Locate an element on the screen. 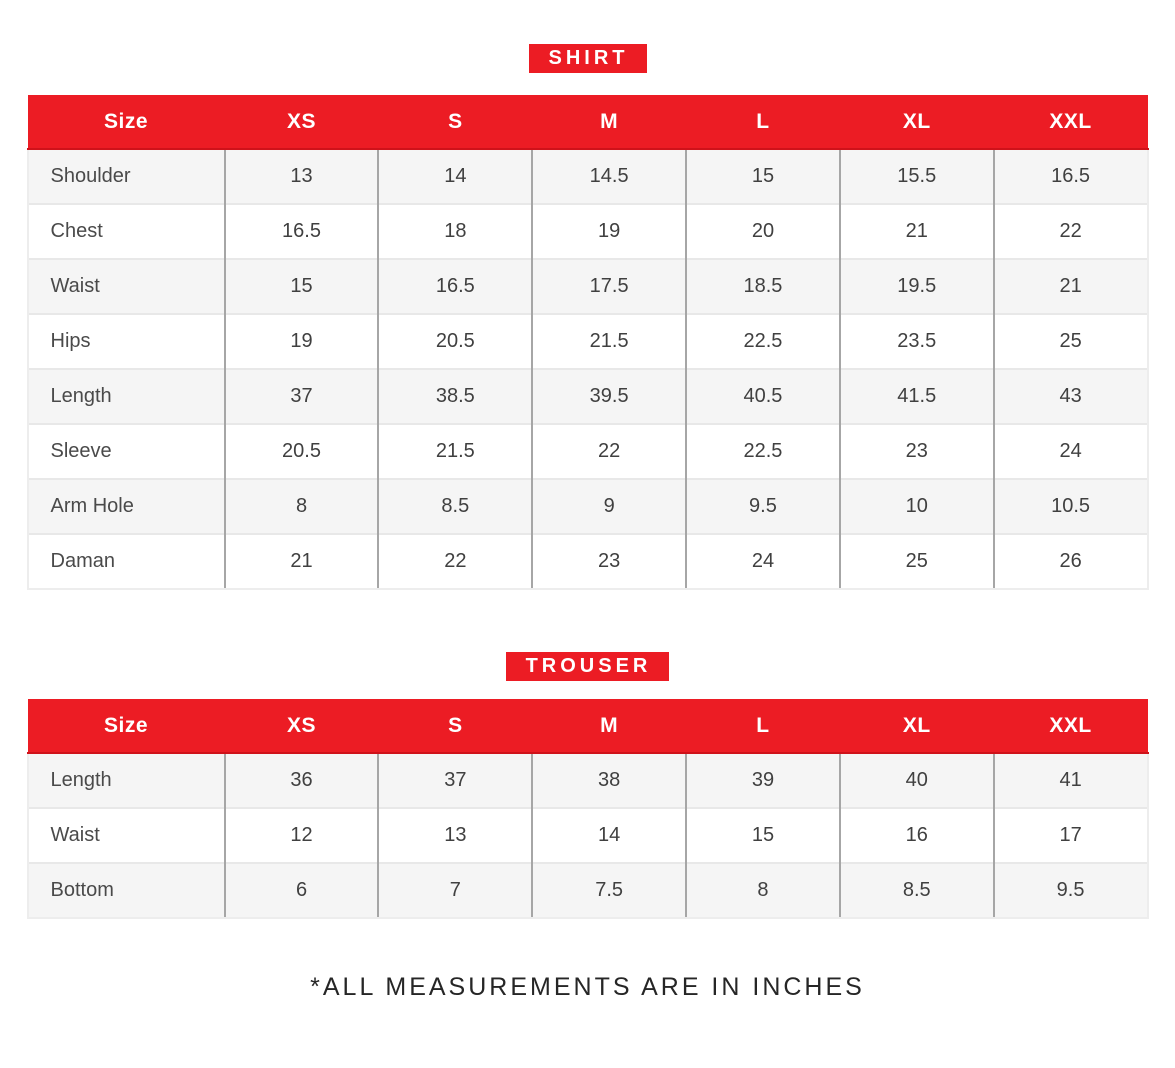  size-value-cell: 16 is located at coordinates (916, 835).